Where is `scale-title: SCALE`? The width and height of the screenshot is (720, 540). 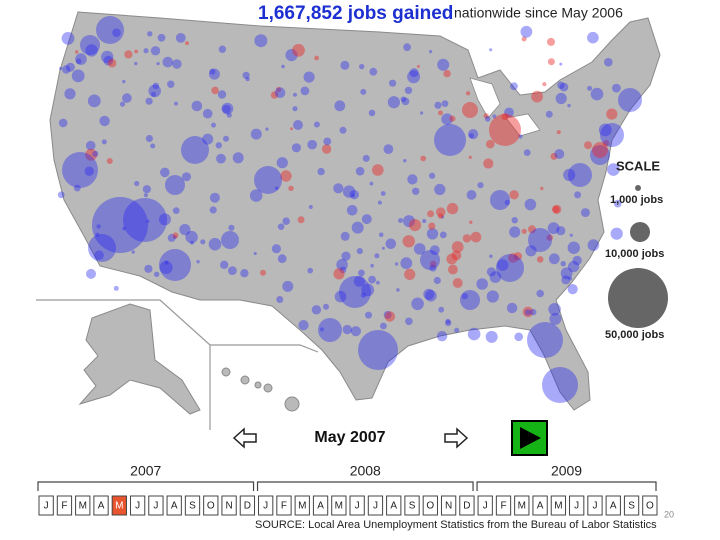
scale-title: SCALE is located at coordinates (638, 165).